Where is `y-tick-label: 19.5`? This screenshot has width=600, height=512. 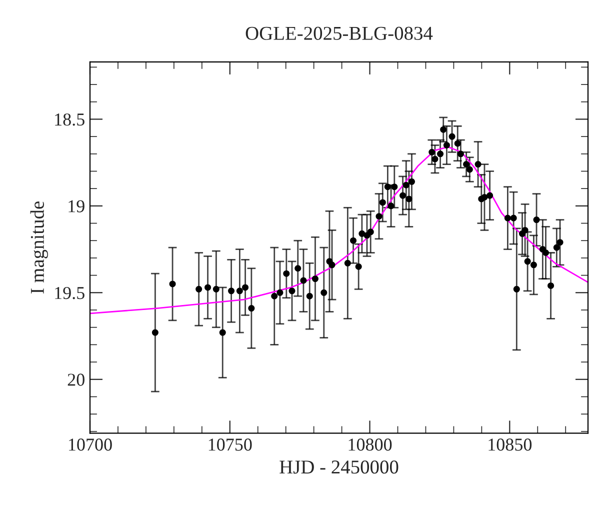
y-tick-label: 19.5 is located at coordinates (69, 293).